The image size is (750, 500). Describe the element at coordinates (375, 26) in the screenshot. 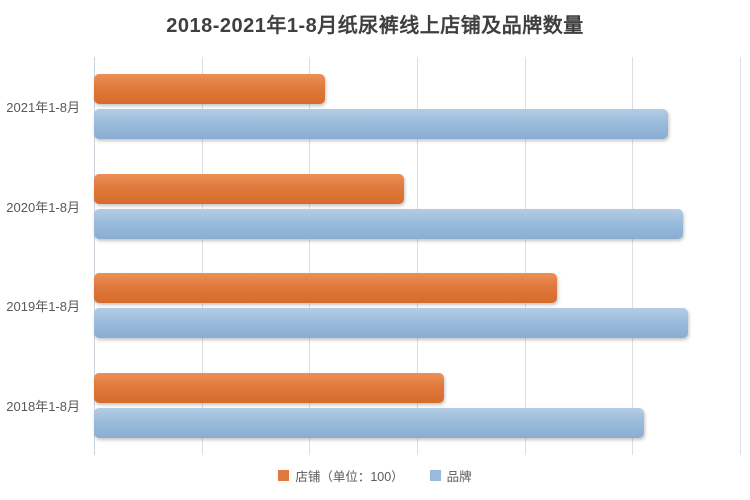

I see `chart-title: 2018-2021年1-8月纸尿裤线上店铺及品牌数量` at that location.